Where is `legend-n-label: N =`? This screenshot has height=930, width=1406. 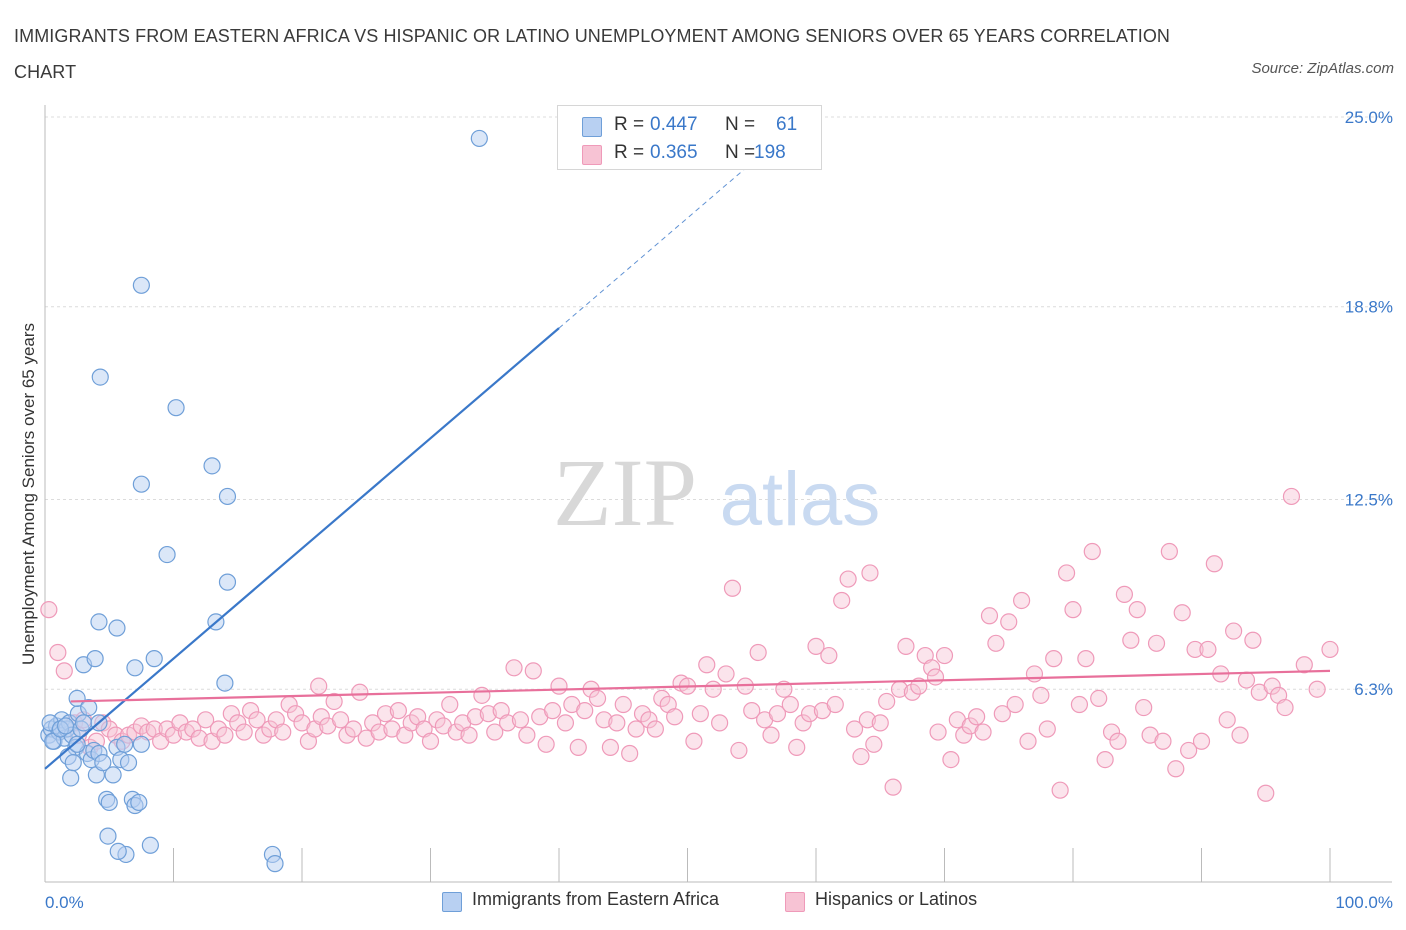 legend-n-label: N = is located at coordinates (740, 124).